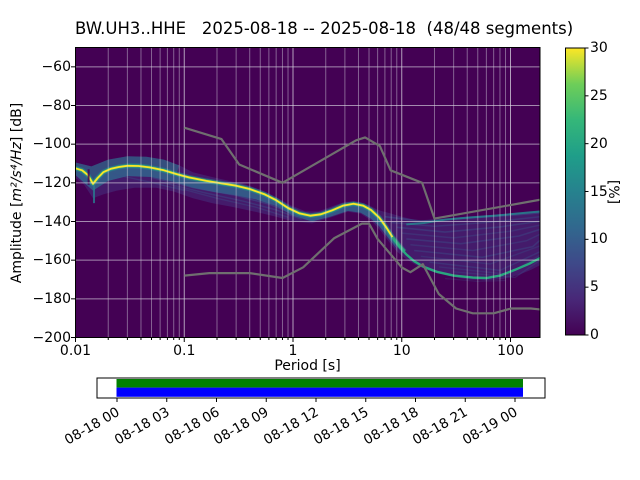 This screenshot has width=640, height=480. Describe the element at coordinates (319, 383) in the screenshot. I see `timeline-coverage-green` at that location.